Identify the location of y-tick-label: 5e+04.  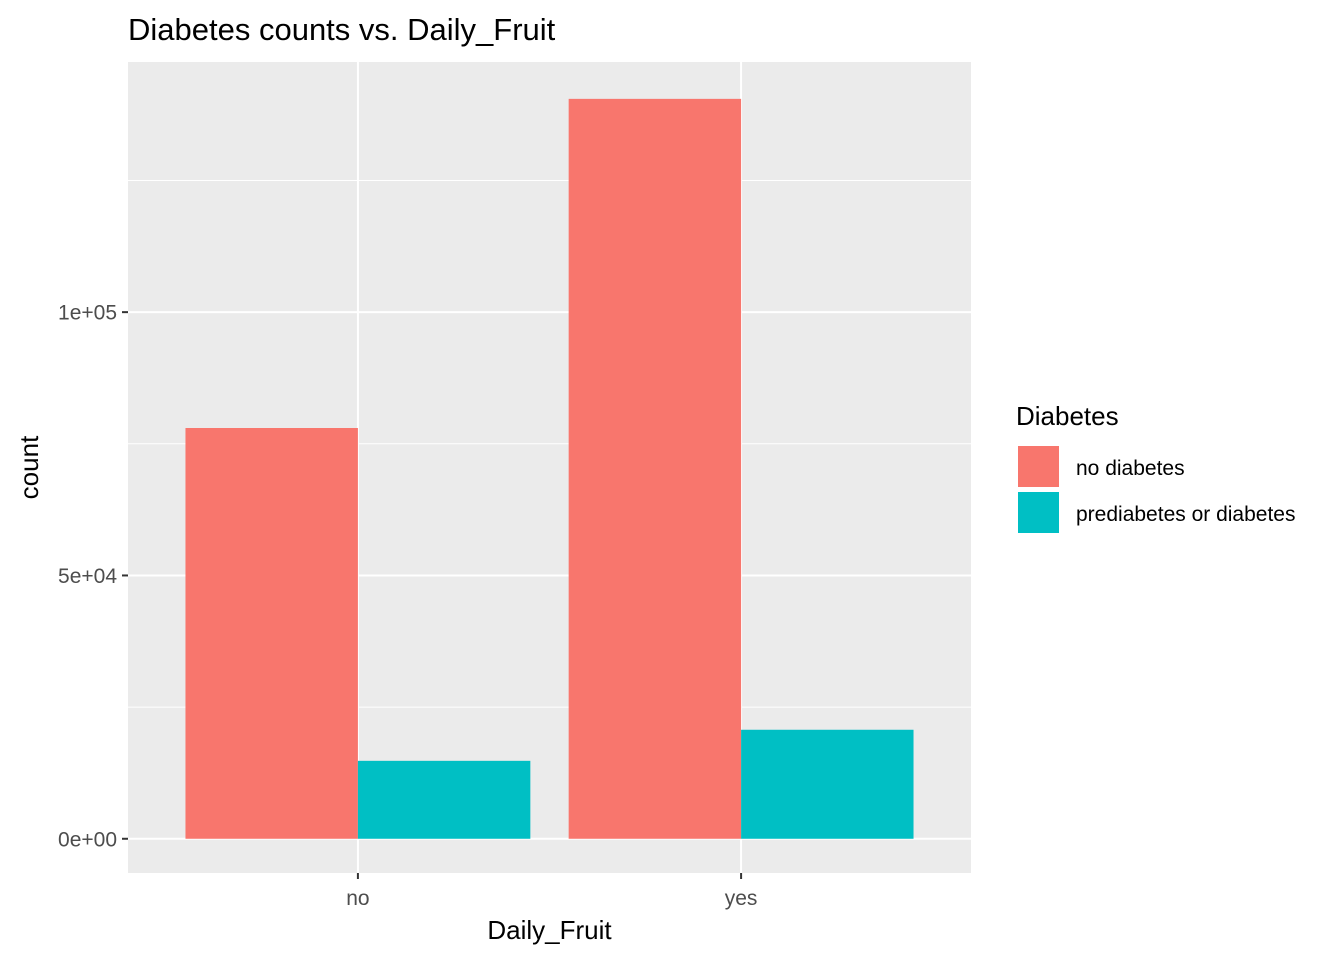
(87, 576).